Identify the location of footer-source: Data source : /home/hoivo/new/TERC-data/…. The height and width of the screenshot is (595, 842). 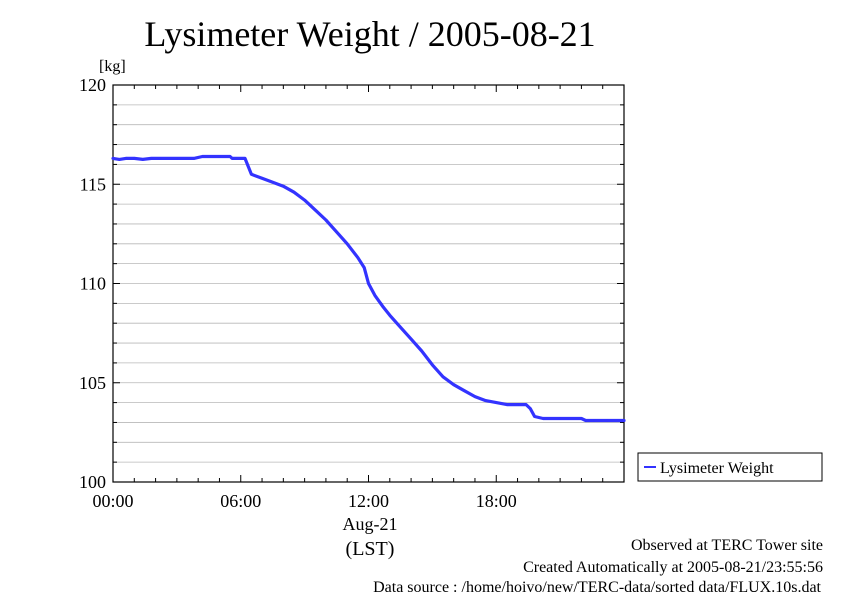
(597, 587).